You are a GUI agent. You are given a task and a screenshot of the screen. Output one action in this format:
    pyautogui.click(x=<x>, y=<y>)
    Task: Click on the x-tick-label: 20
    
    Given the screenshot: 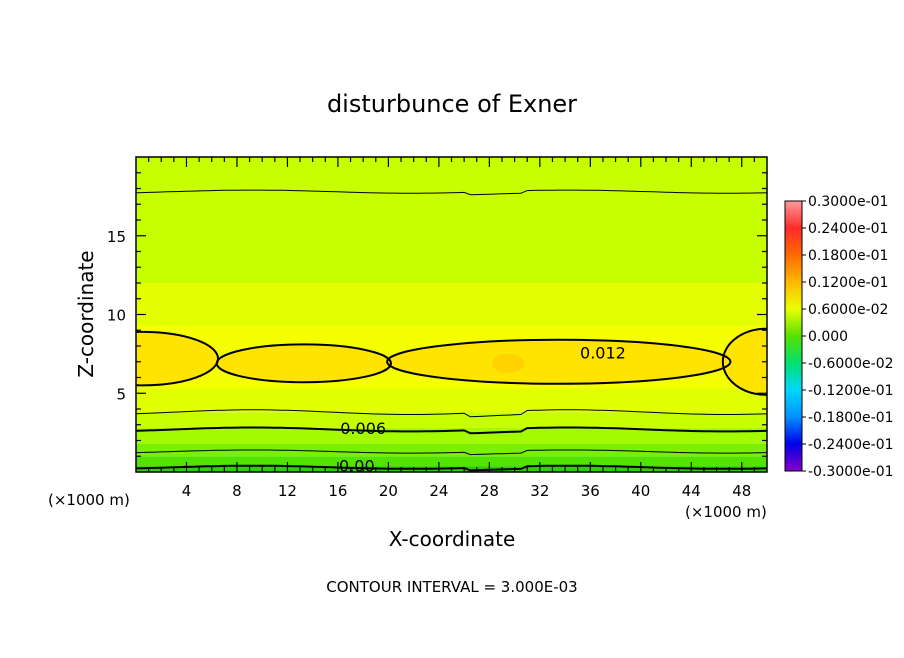 What is the action you would take?
    pyautogui.click(x=388, y=491)
    